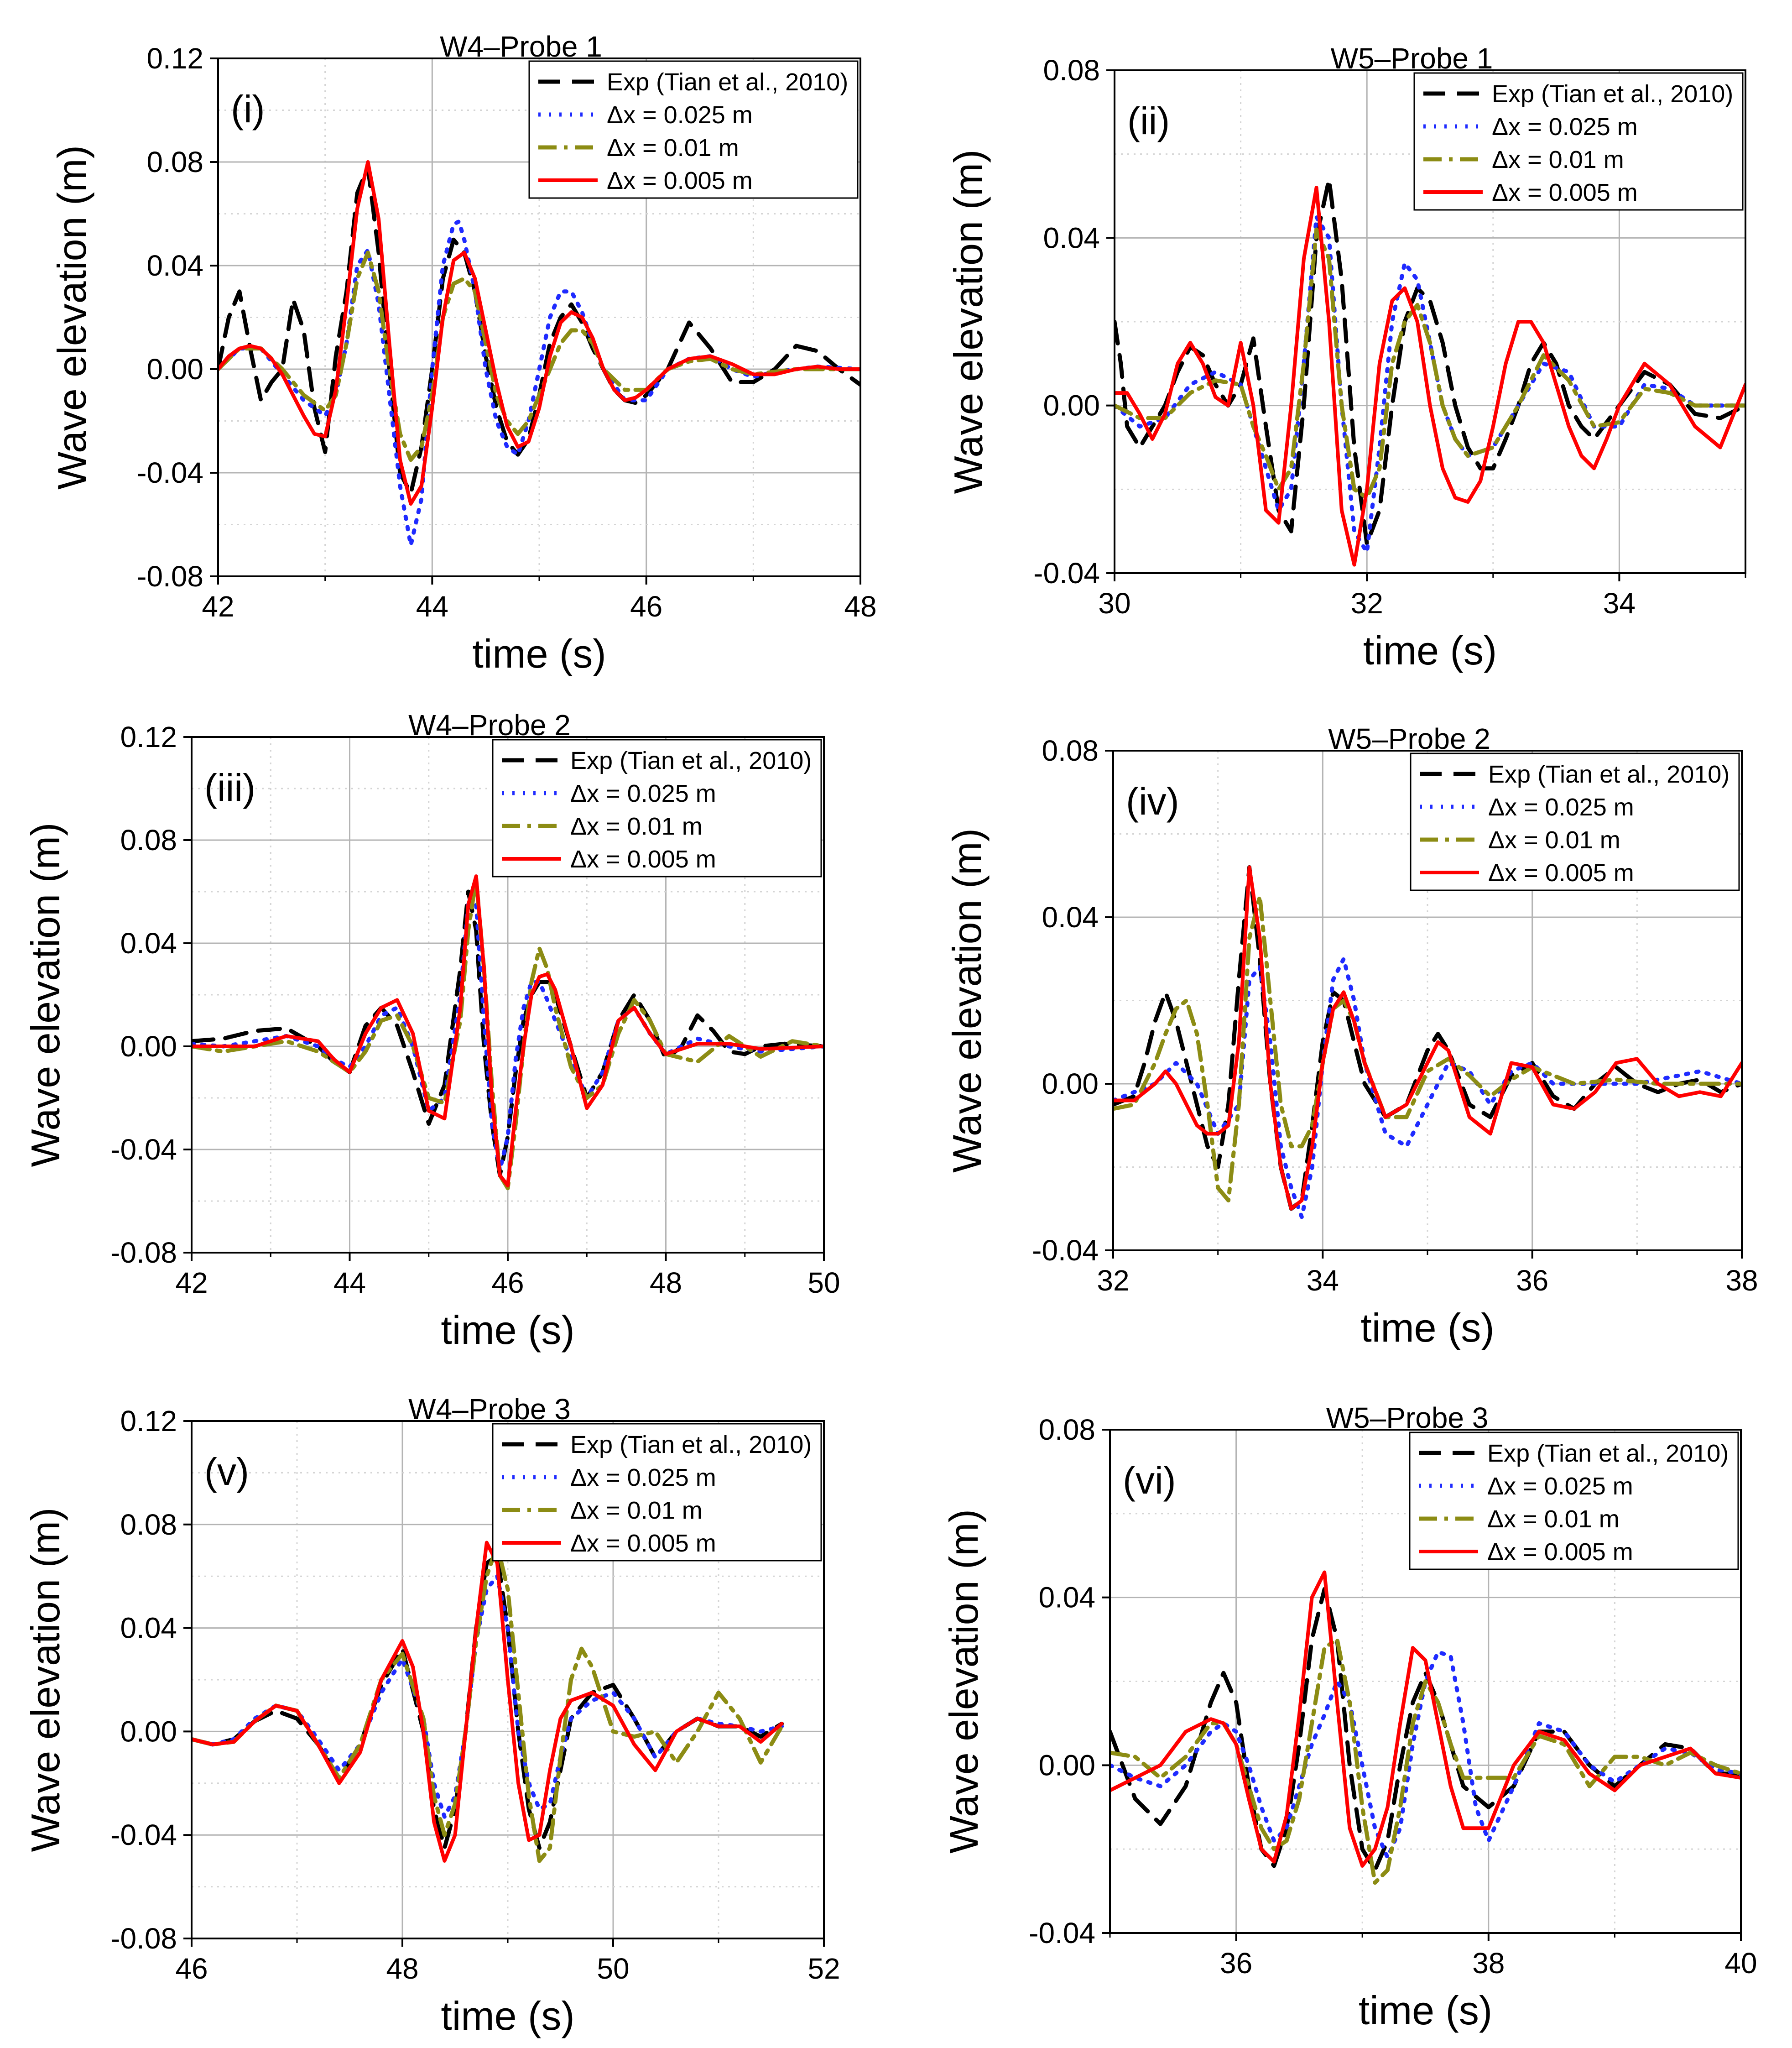 The width and height of the screenshot is (1792, 2048). What do you see at coordinates (1409, 738) in the screenshot?
I see `chart-title: W5–Probe 2` at bounding box center [1409, 738].